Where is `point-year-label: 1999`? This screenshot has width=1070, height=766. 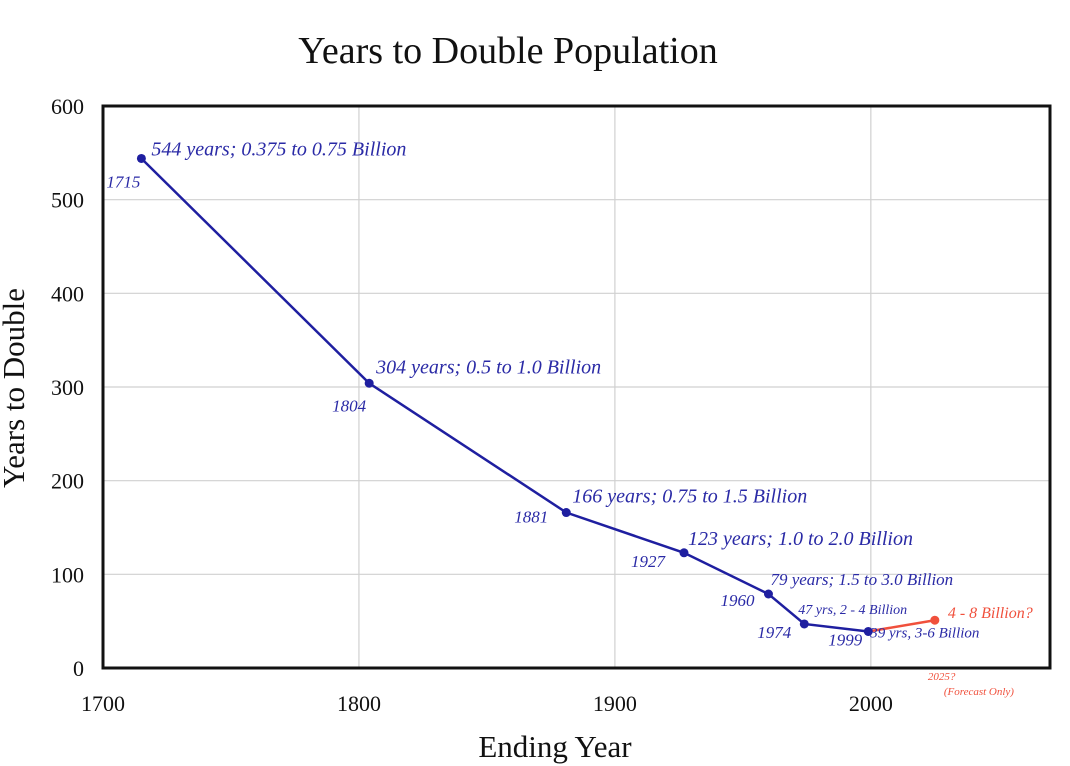
point-year-label: 1999 is located at coordinates (845, 639).